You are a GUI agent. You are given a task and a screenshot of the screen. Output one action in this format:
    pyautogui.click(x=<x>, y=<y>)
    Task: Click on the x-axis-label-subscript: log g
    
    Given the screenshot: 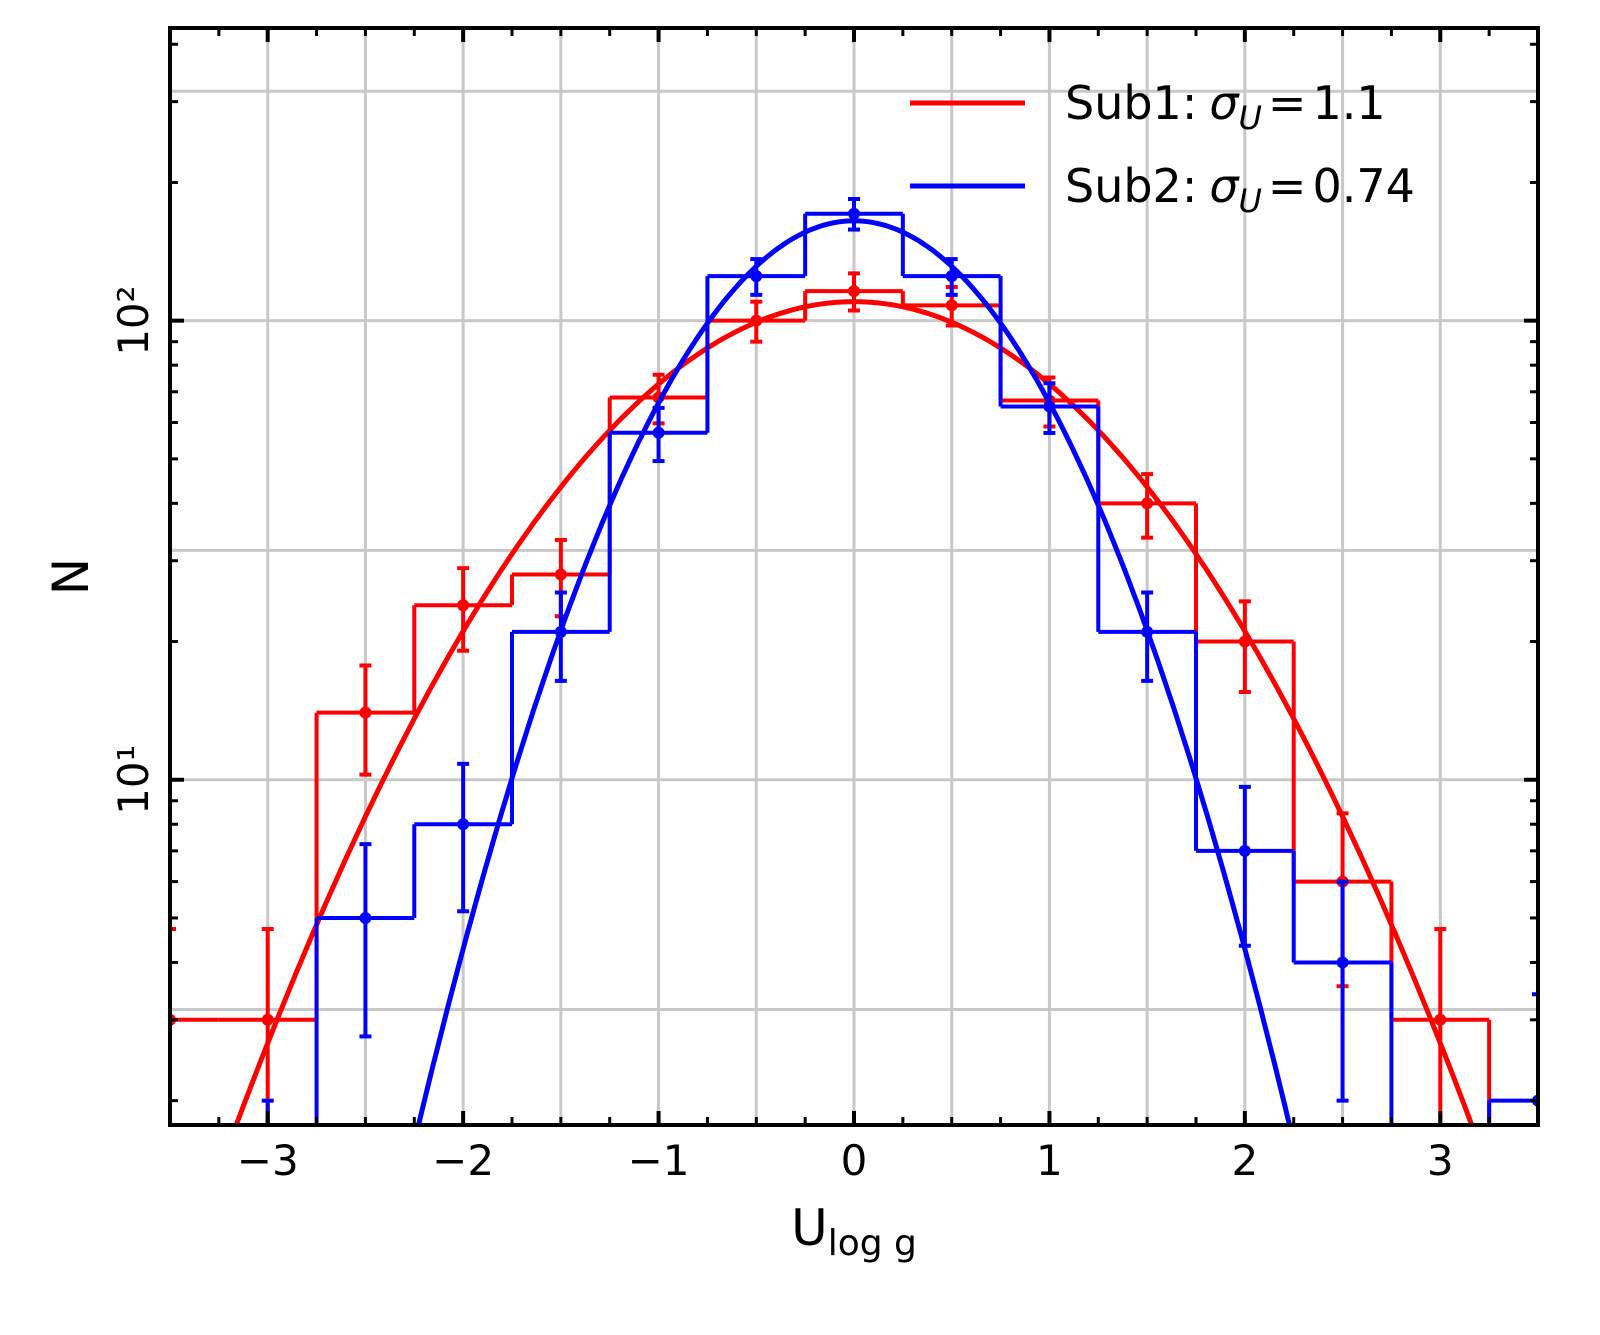 What is the action you would take?
    pyautogui.click(x=872, y=1243)
    